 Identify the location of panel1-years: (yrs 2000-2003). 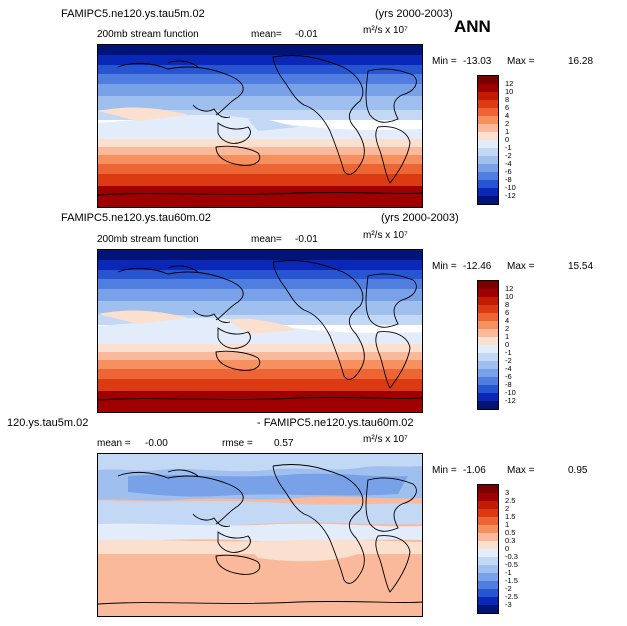
(414, 14).